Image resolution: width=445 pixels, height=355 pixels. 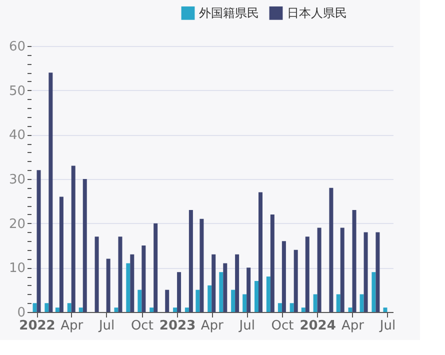 What do you see at coordinates (17, 47) in the screenshot?
I see `y-tick-label: 60` at bounding box center [17, 47].